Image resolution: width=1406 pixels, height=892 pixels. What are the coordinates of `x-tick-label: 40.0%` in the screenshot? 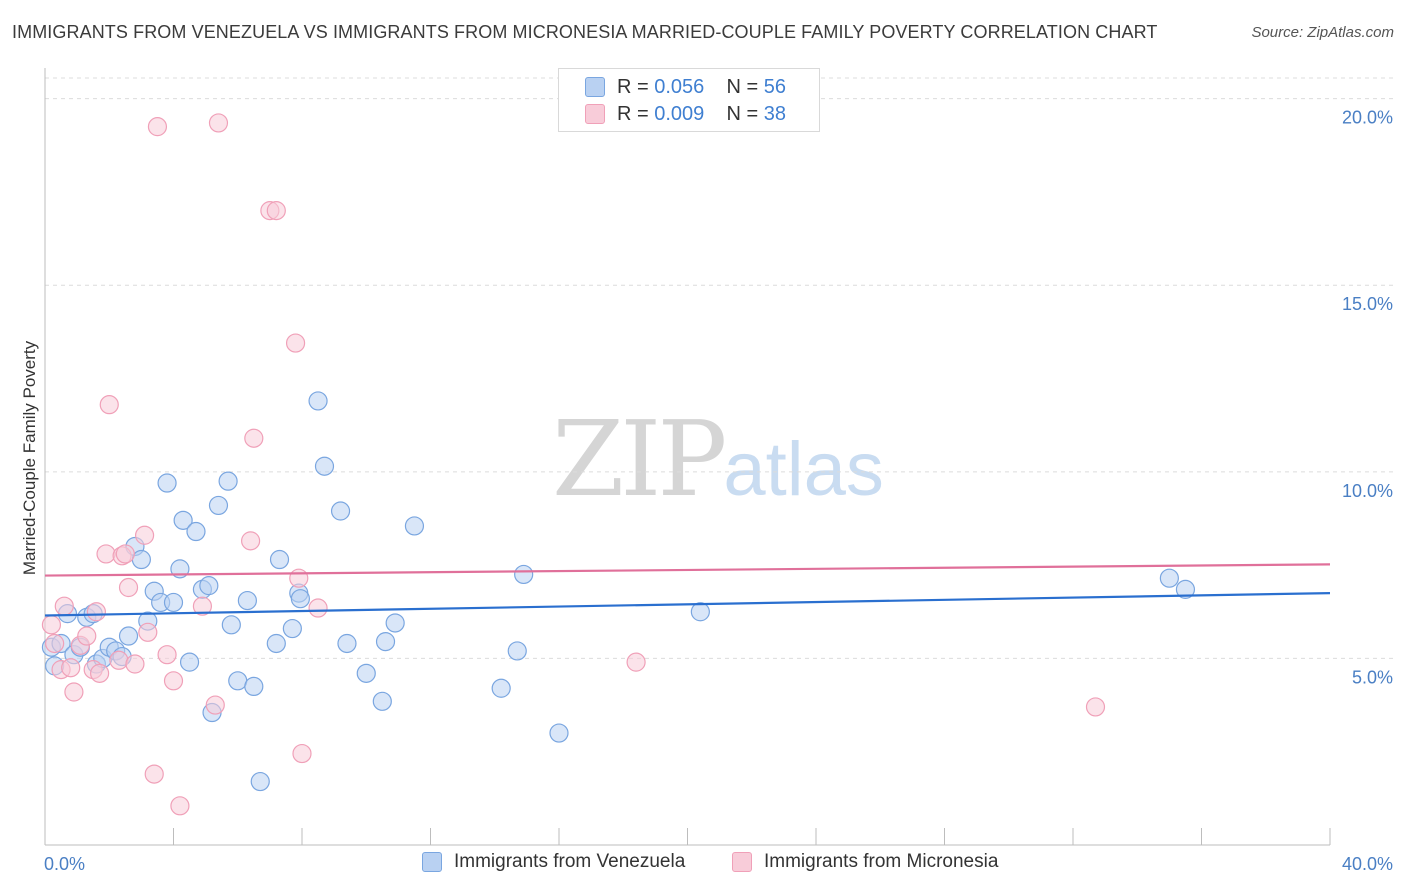 It's located at (1367, 864).